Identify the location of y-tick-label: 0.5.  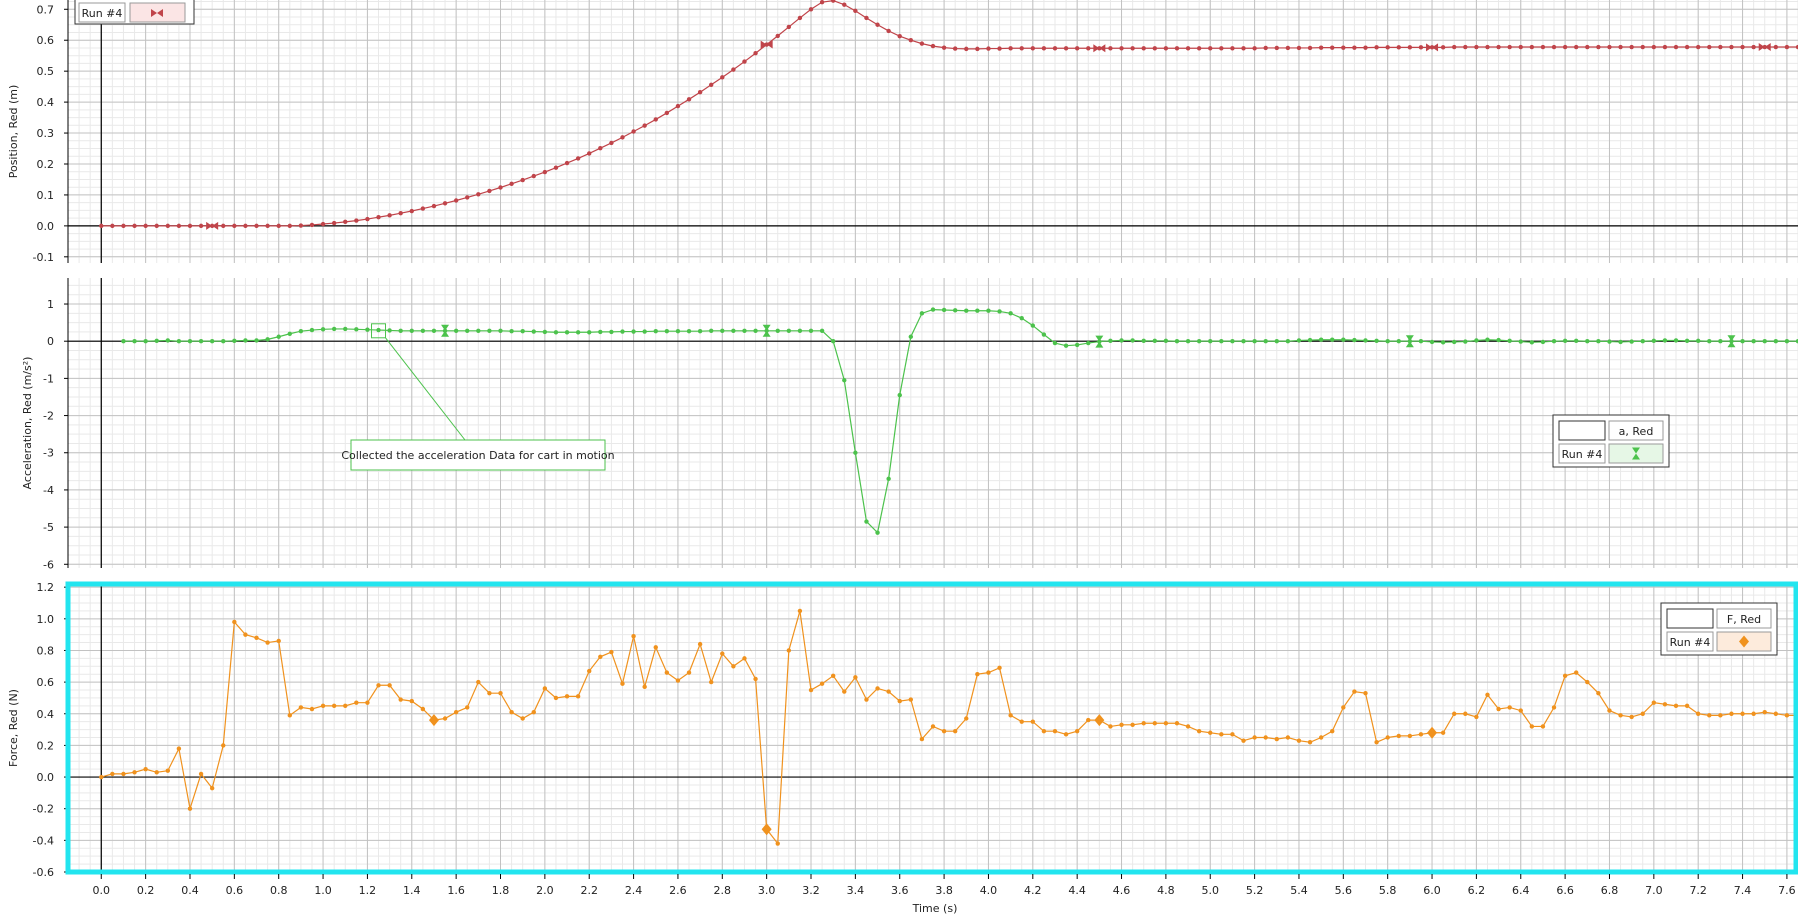
(46, 71).